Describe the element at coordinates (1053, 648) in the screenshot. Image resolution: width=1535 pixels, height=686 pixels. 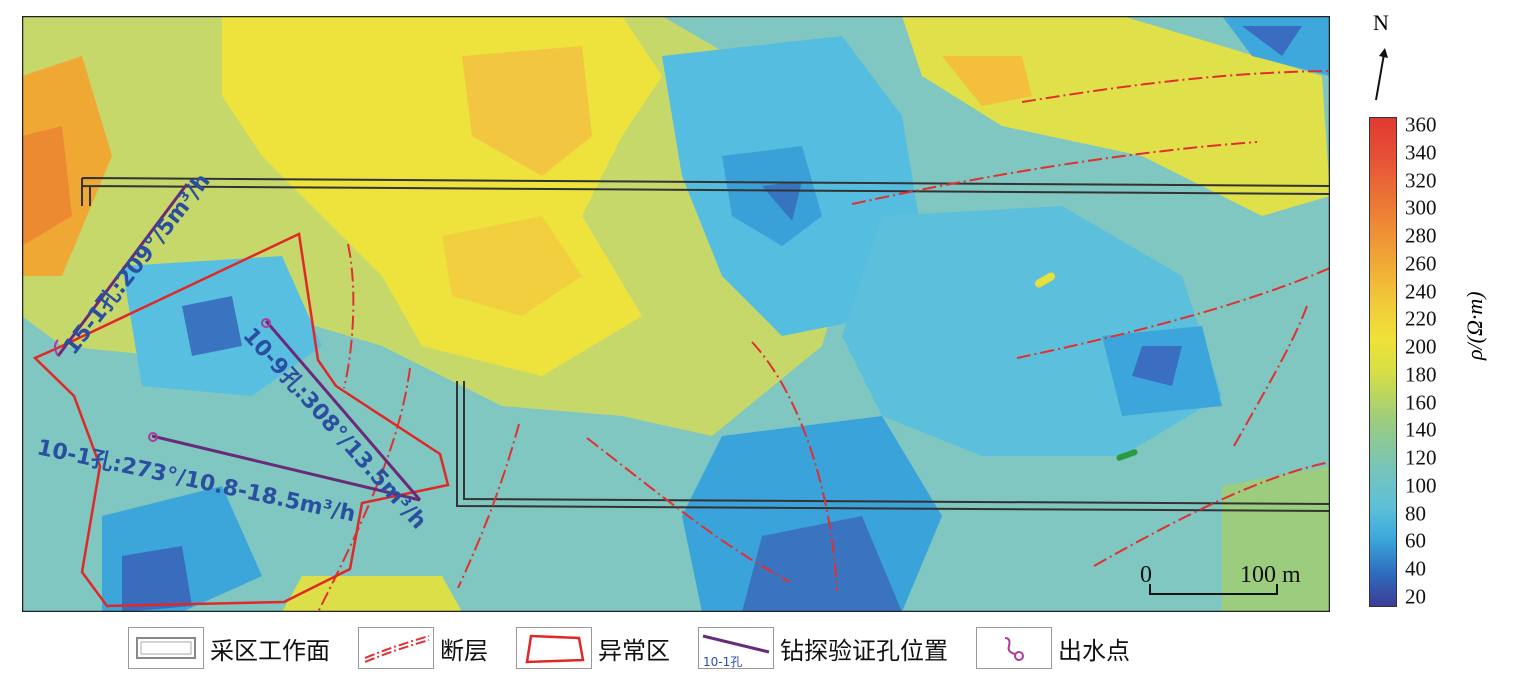
I see `legend-item-water: 出水点` at that location.